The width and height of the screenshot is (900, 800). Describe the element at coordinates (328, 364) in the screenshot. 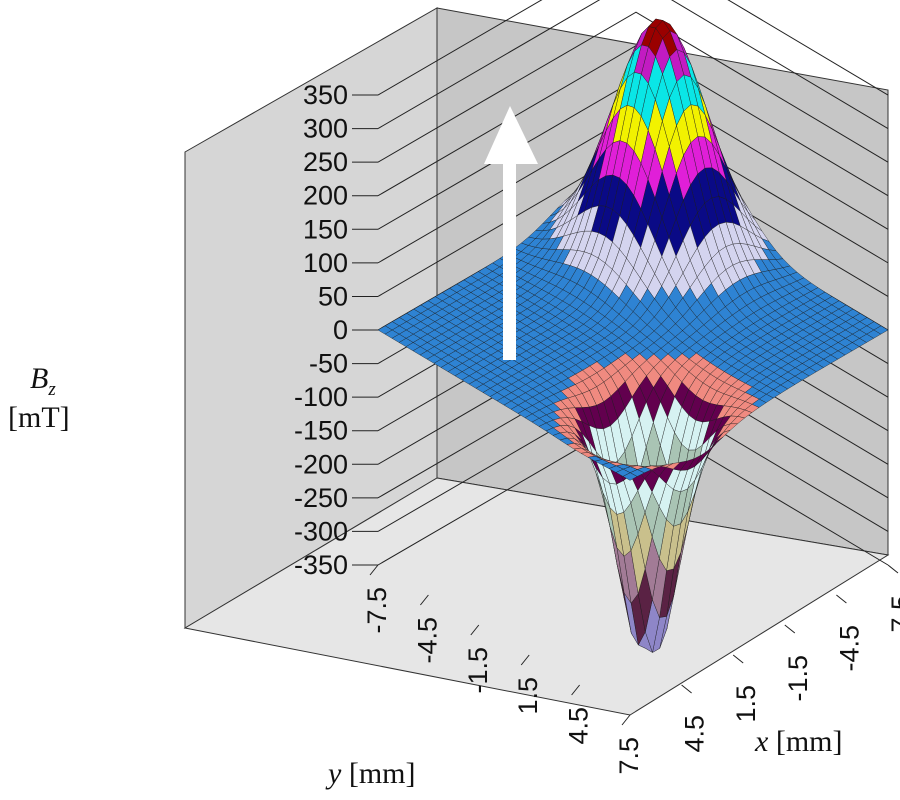

I see `z-tick-label: -50` at that location.